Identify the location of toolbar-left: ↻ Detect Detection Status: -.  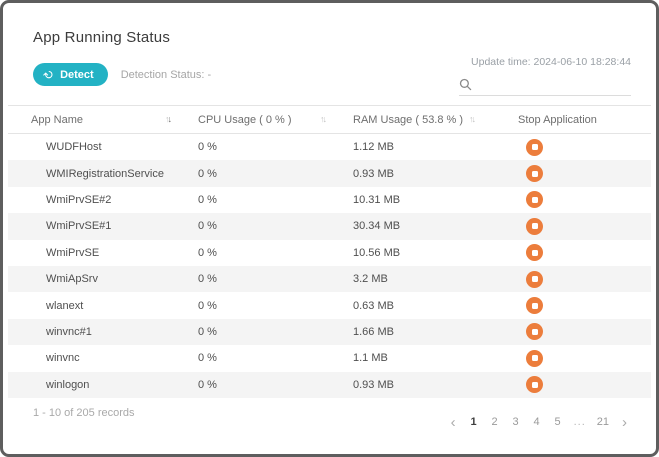
(122, 74).